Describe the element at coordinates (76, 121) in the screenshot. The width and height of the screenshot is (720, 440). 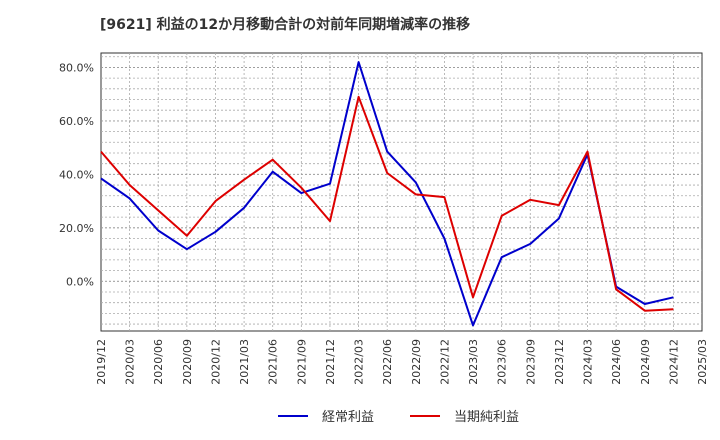
I see `y-tick-label: 60.0%` at that location.